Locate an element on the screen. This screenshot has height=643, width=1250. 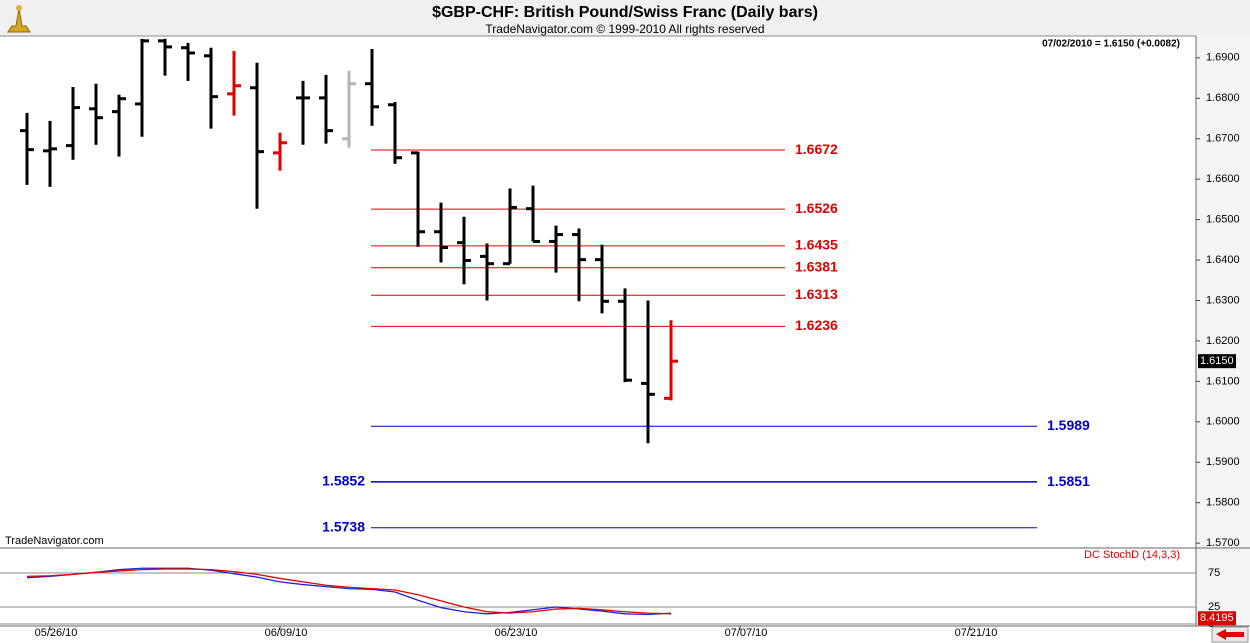
indicator-value-box is located at coordinates (1217, 618).